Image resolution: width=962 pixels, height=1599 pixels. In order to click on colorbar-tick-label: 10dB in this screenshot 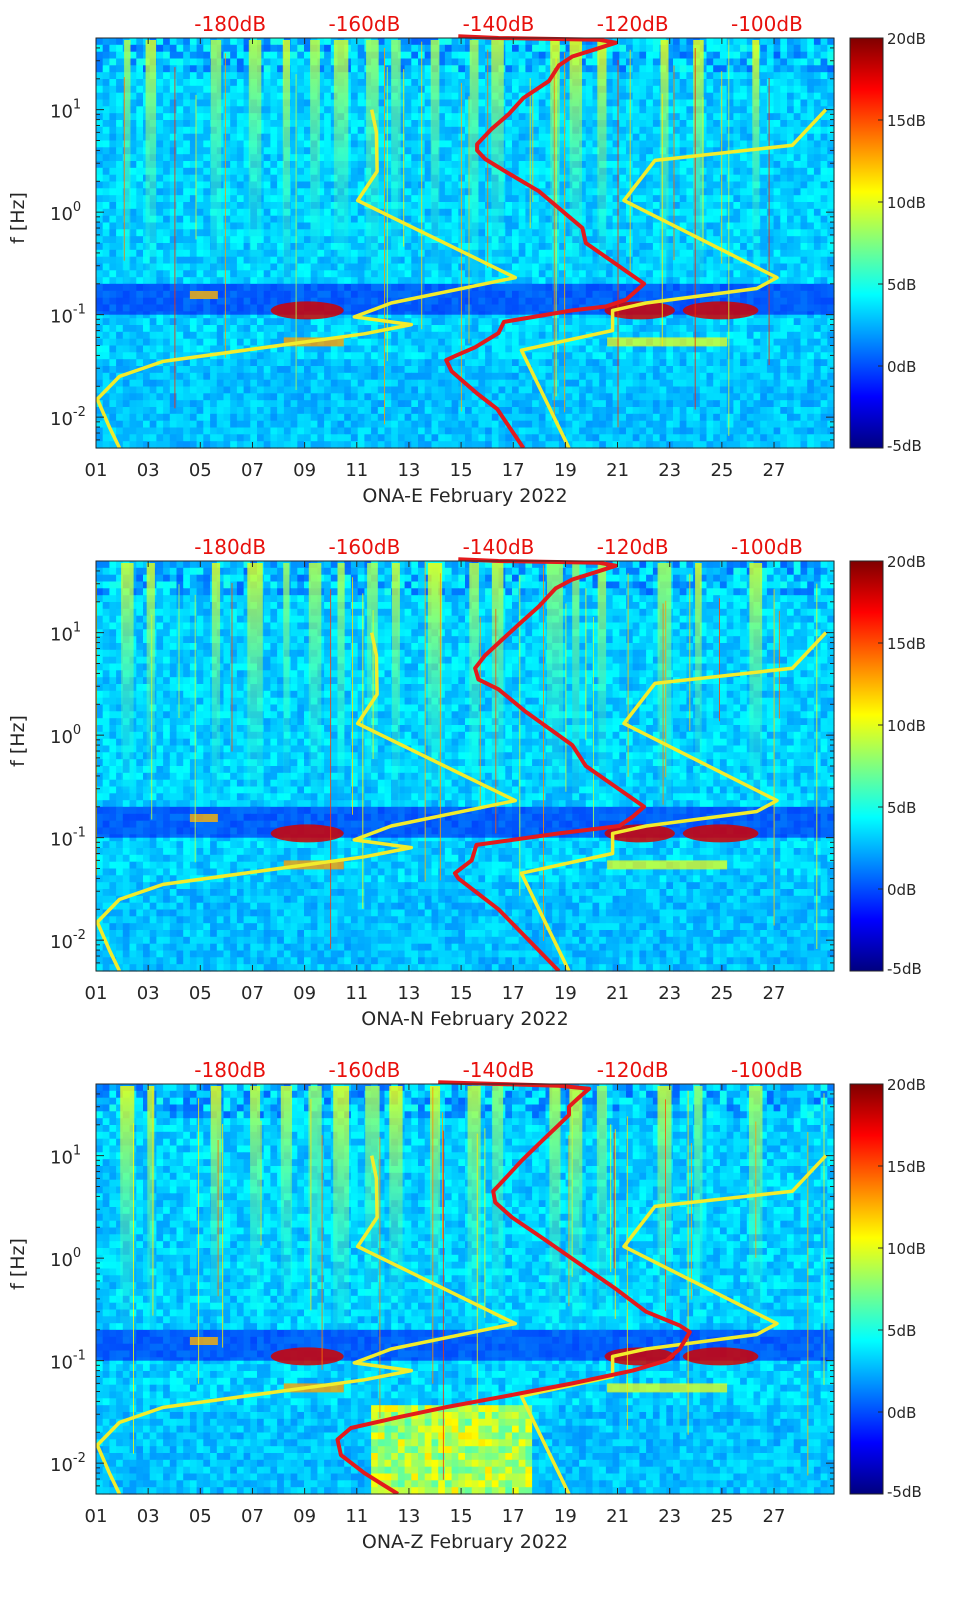, I will do `click(906, 203)`.